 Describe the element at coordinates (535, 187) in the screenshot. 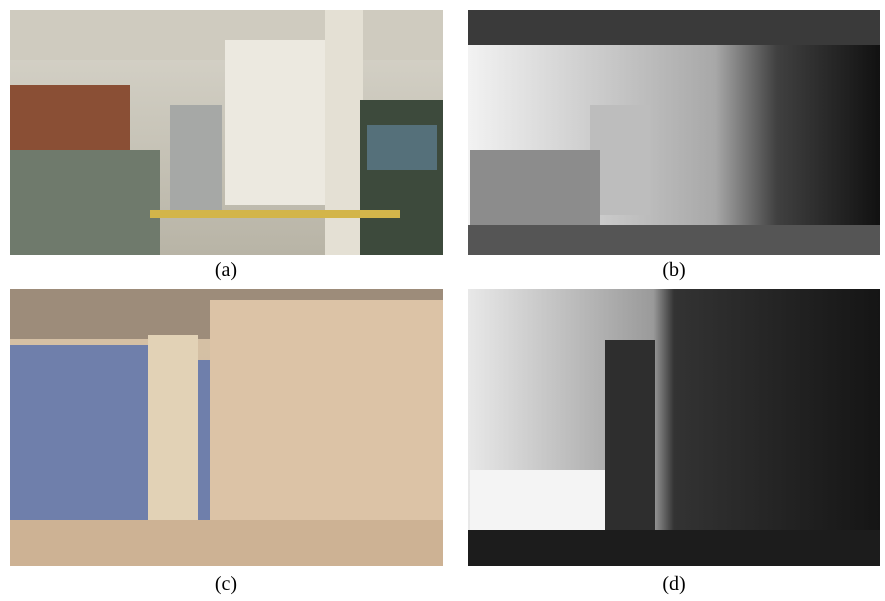

I see `rail` at that location.